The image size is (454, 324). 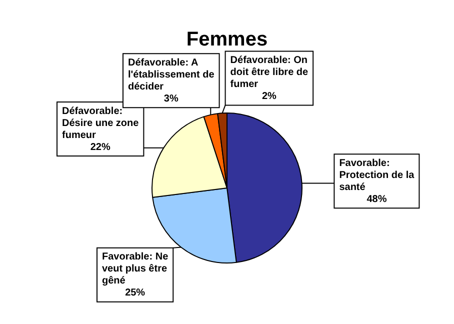 What do you see at coordinates (227, 39) in the screenshot?
I see `chart-title: Femmes` at bounding box center [227, 39].